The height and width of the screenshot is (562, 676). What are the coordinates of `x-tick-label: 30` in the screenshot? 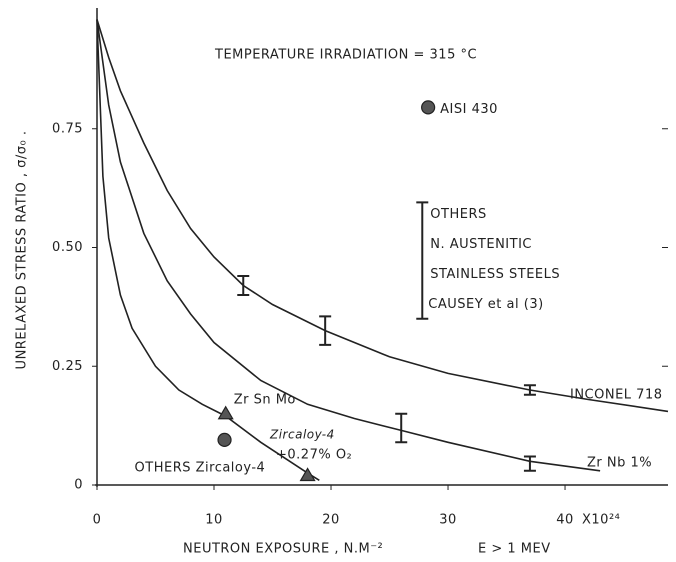 It's located at (448, 520).